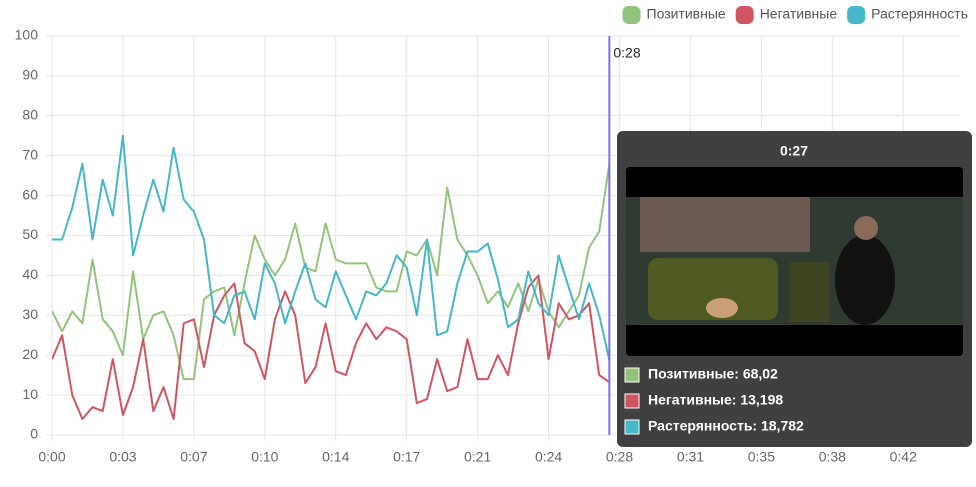 This screenshot has height=487, width=976. What do you see at coordinates (27, 35) in the screenshot?
I see `y-tick-label: 100` at bounding box center [27, 35].